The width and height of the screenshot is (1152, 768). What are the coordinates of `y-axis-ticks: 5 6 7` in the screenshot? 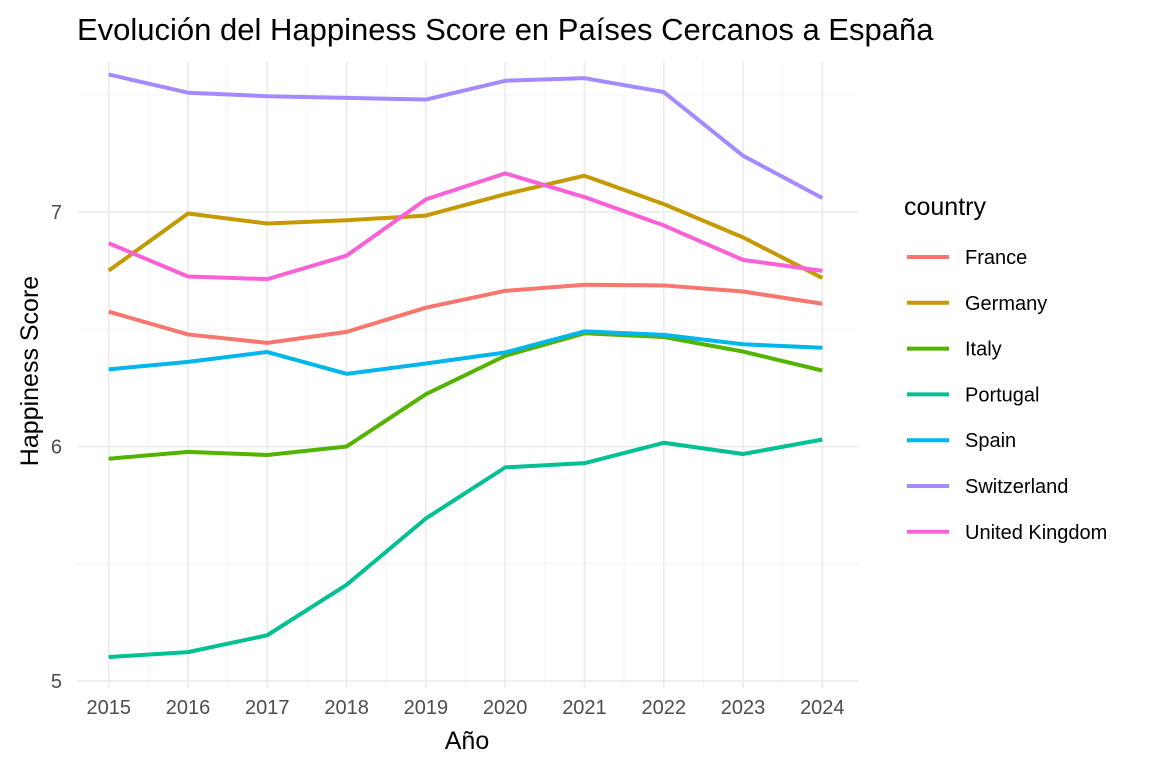 It's located at (56, 447).